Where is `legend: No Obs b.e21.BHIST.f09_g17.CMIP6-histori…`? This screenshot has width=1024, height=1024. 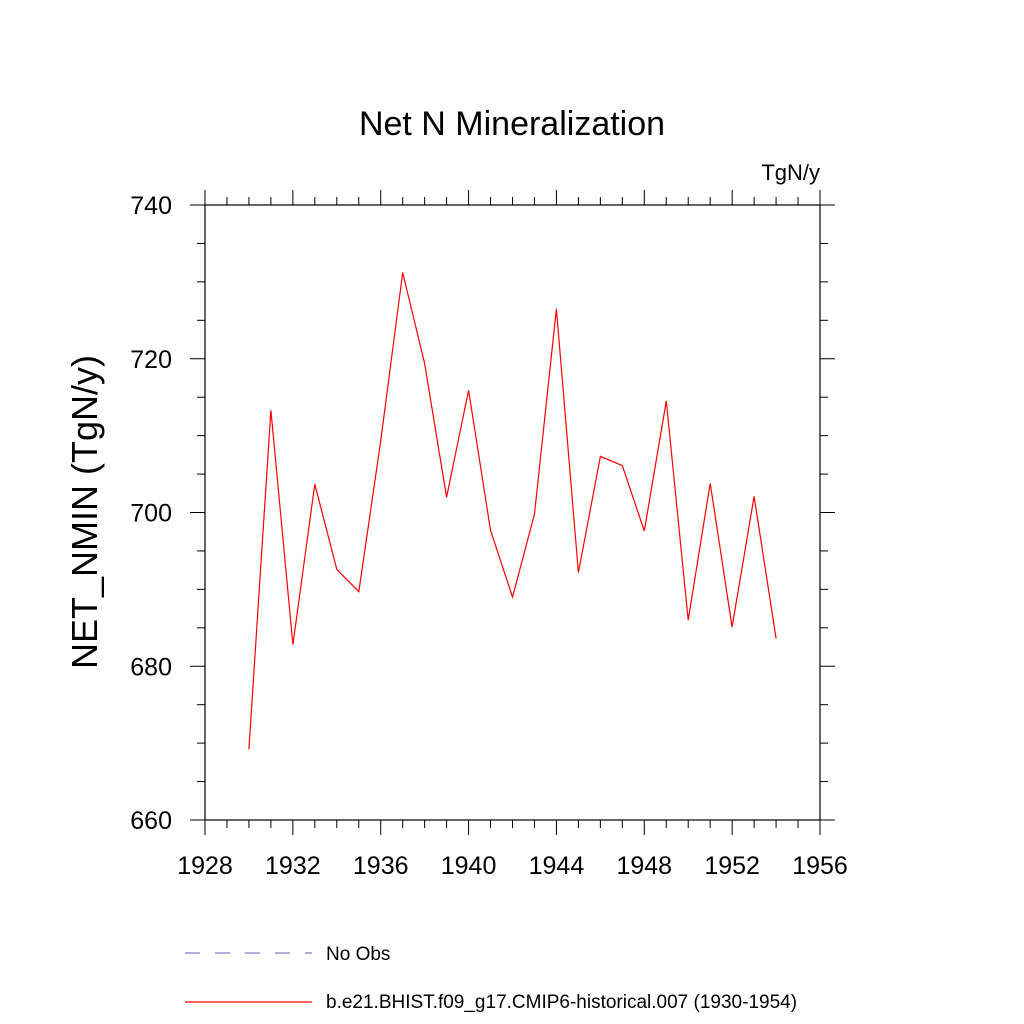 legend: No Obs b.e21.BHIST.f09_g17.CMIP6-histori… is located at coordinates (491, 978).